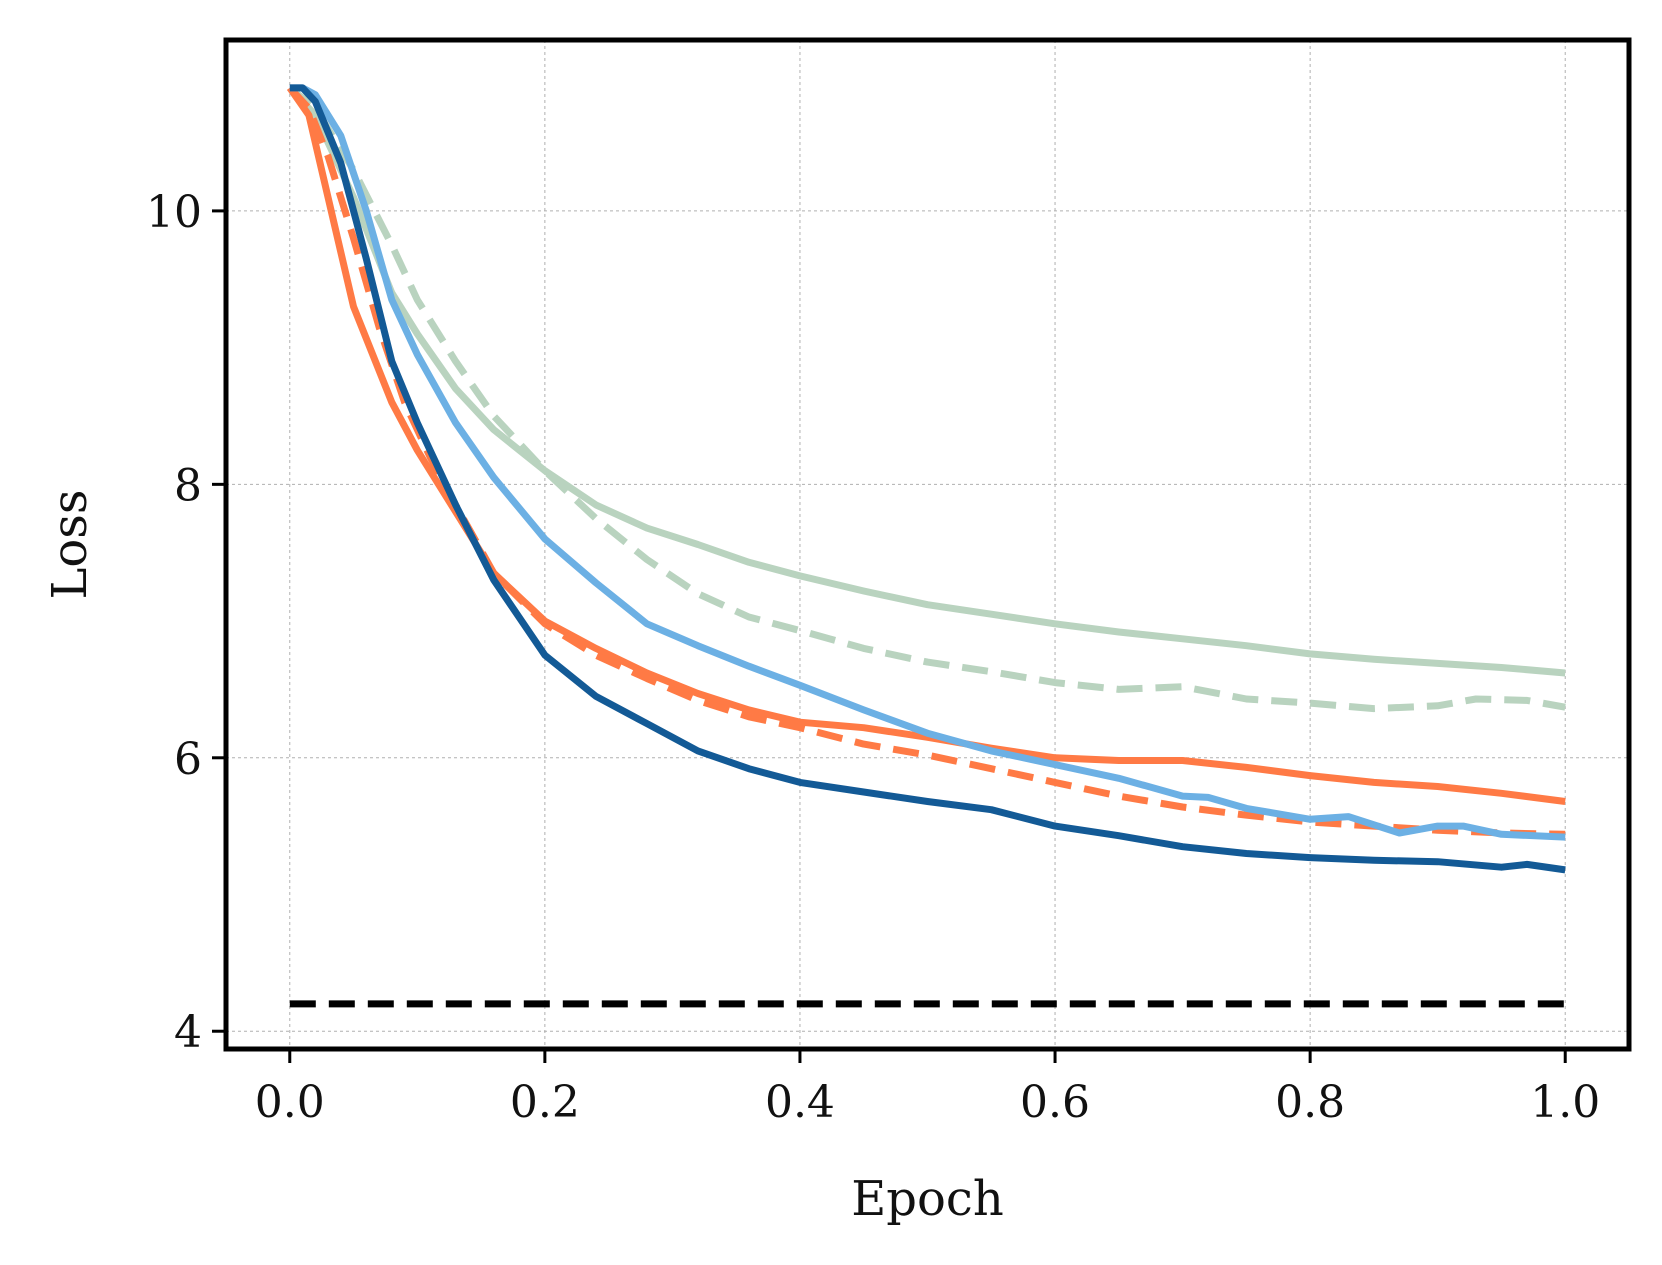  What do you see at coordinates (188, 759) in the screenshot?
I see `y-tick-label: 6` at bounding box center [188, 759].